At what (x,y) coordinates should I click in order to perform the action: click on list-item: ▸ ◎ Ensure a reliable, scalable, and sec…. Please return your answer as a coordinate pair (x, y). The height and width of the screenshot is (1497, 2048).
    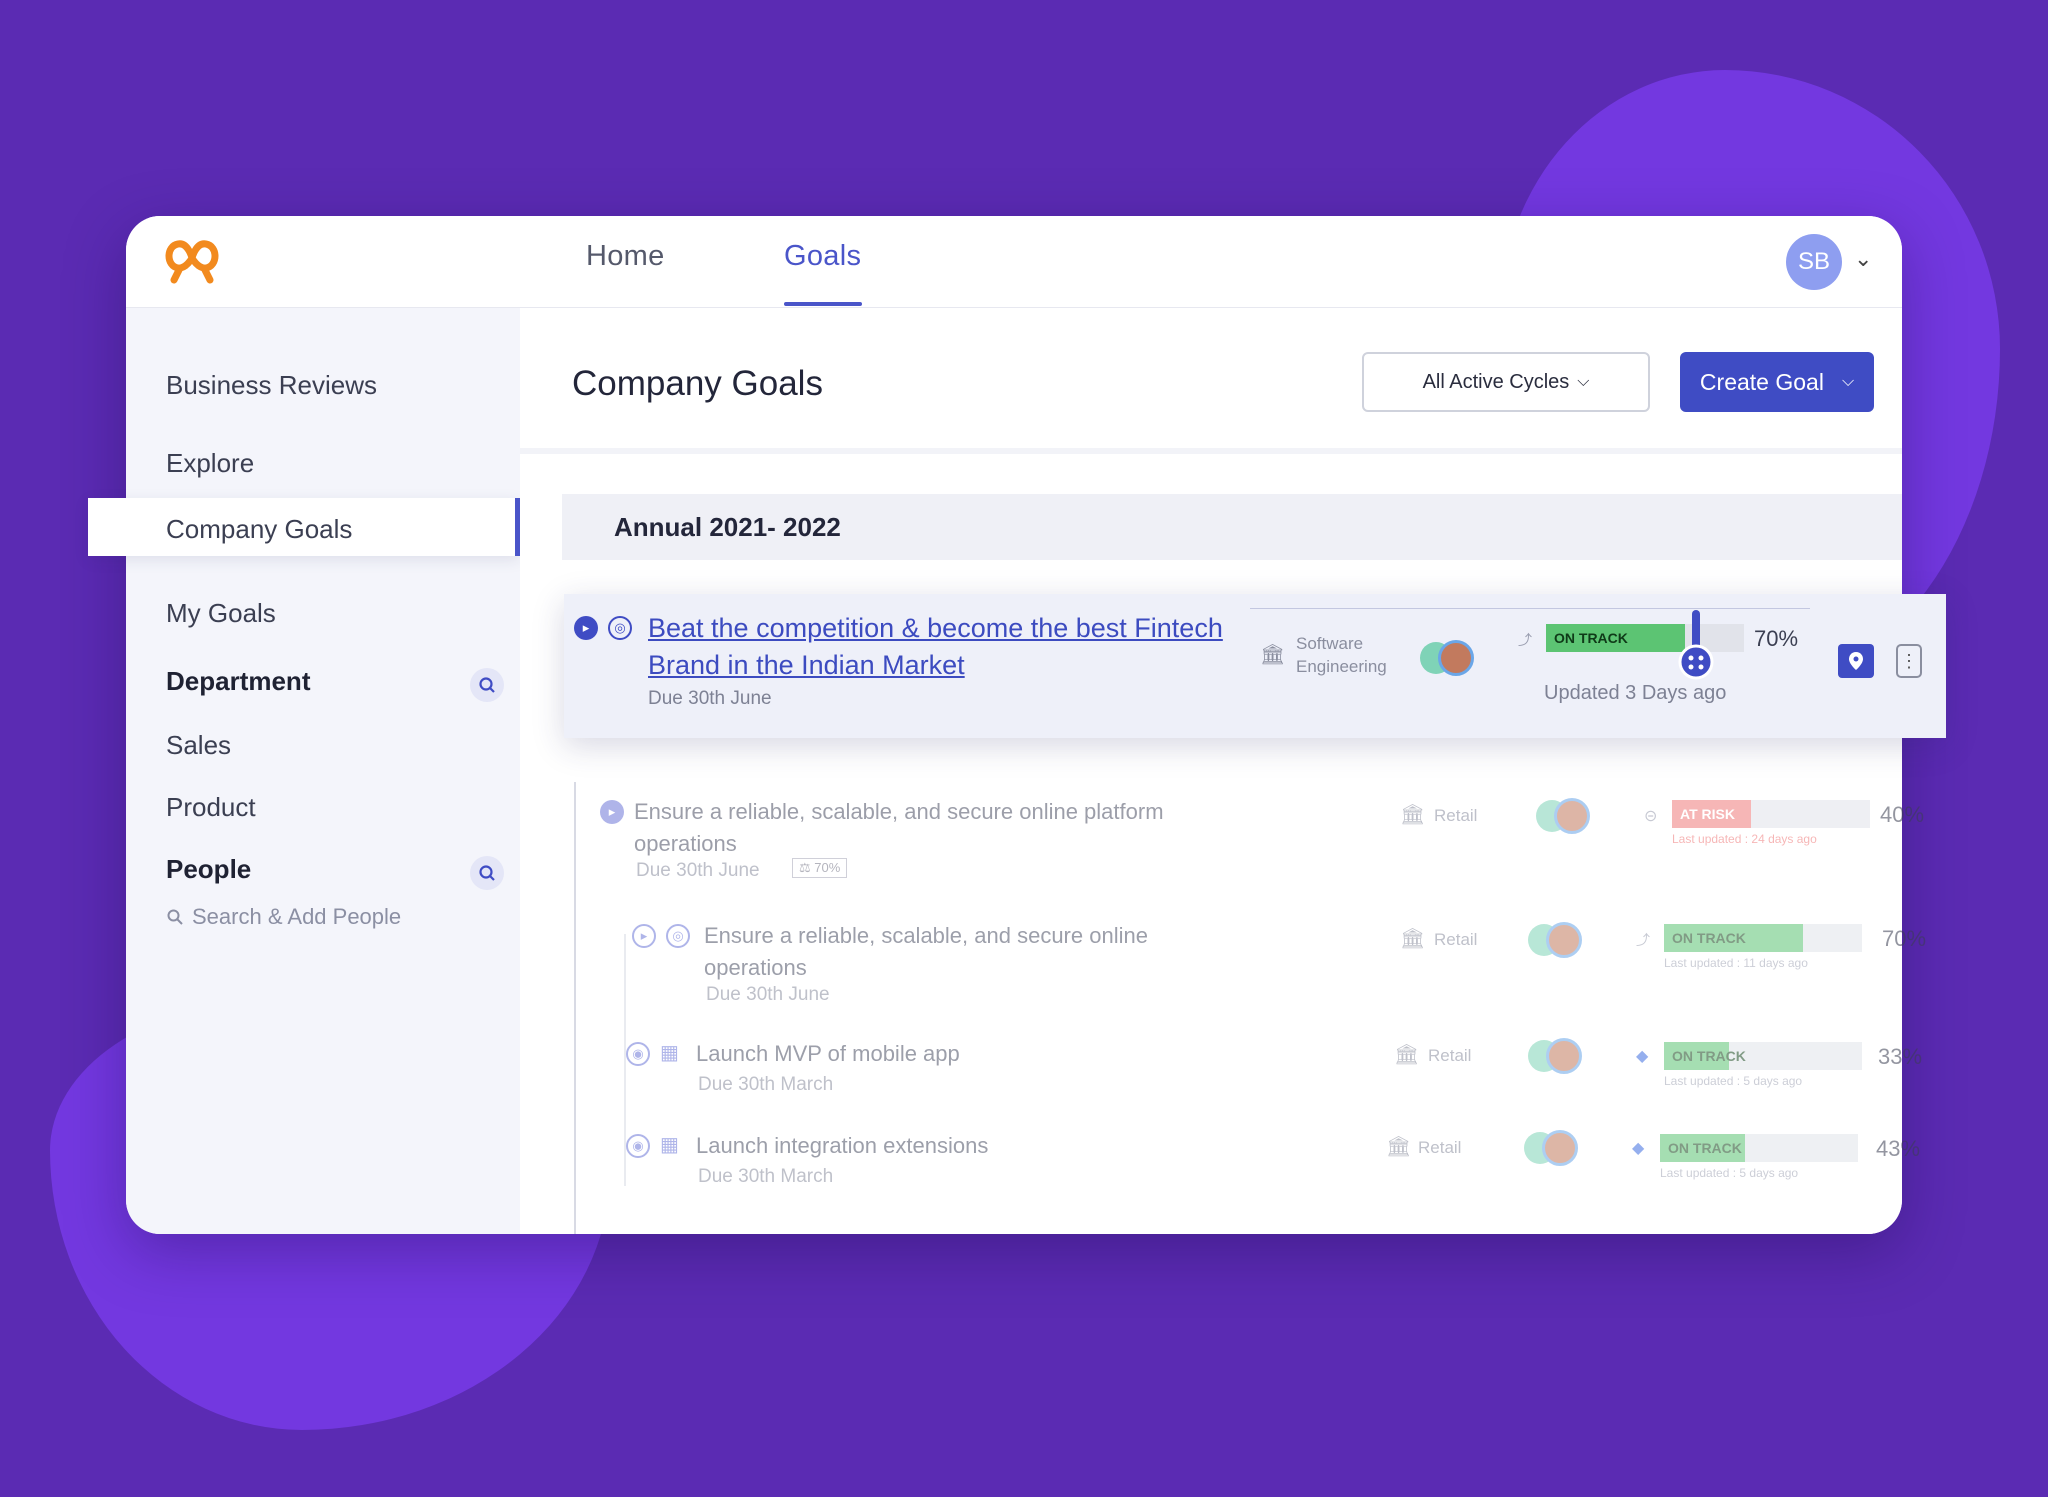
    Looking at the image, I should click on (1223, 1053).